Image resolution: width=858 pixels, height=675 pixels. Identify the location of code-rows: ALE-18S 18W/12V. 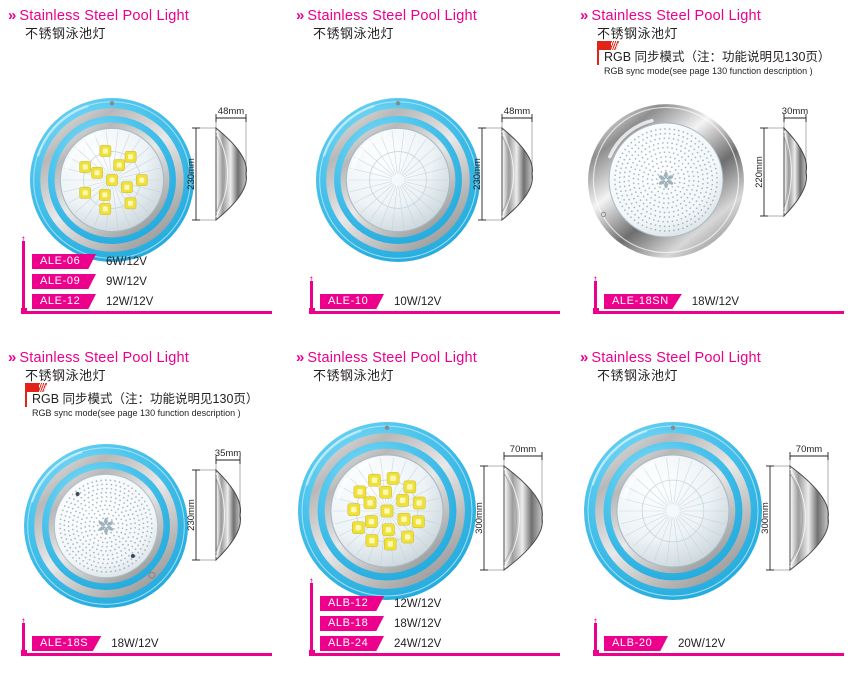
(152, 647).